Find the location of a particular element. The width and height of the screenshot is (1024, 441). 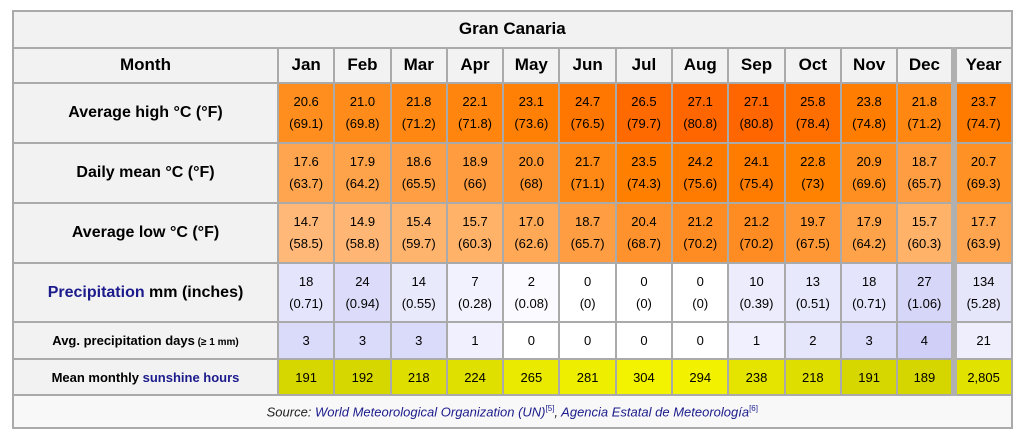

aemet-link: Agencia Estatal de Meteorología is located at coordinates (655, 412).